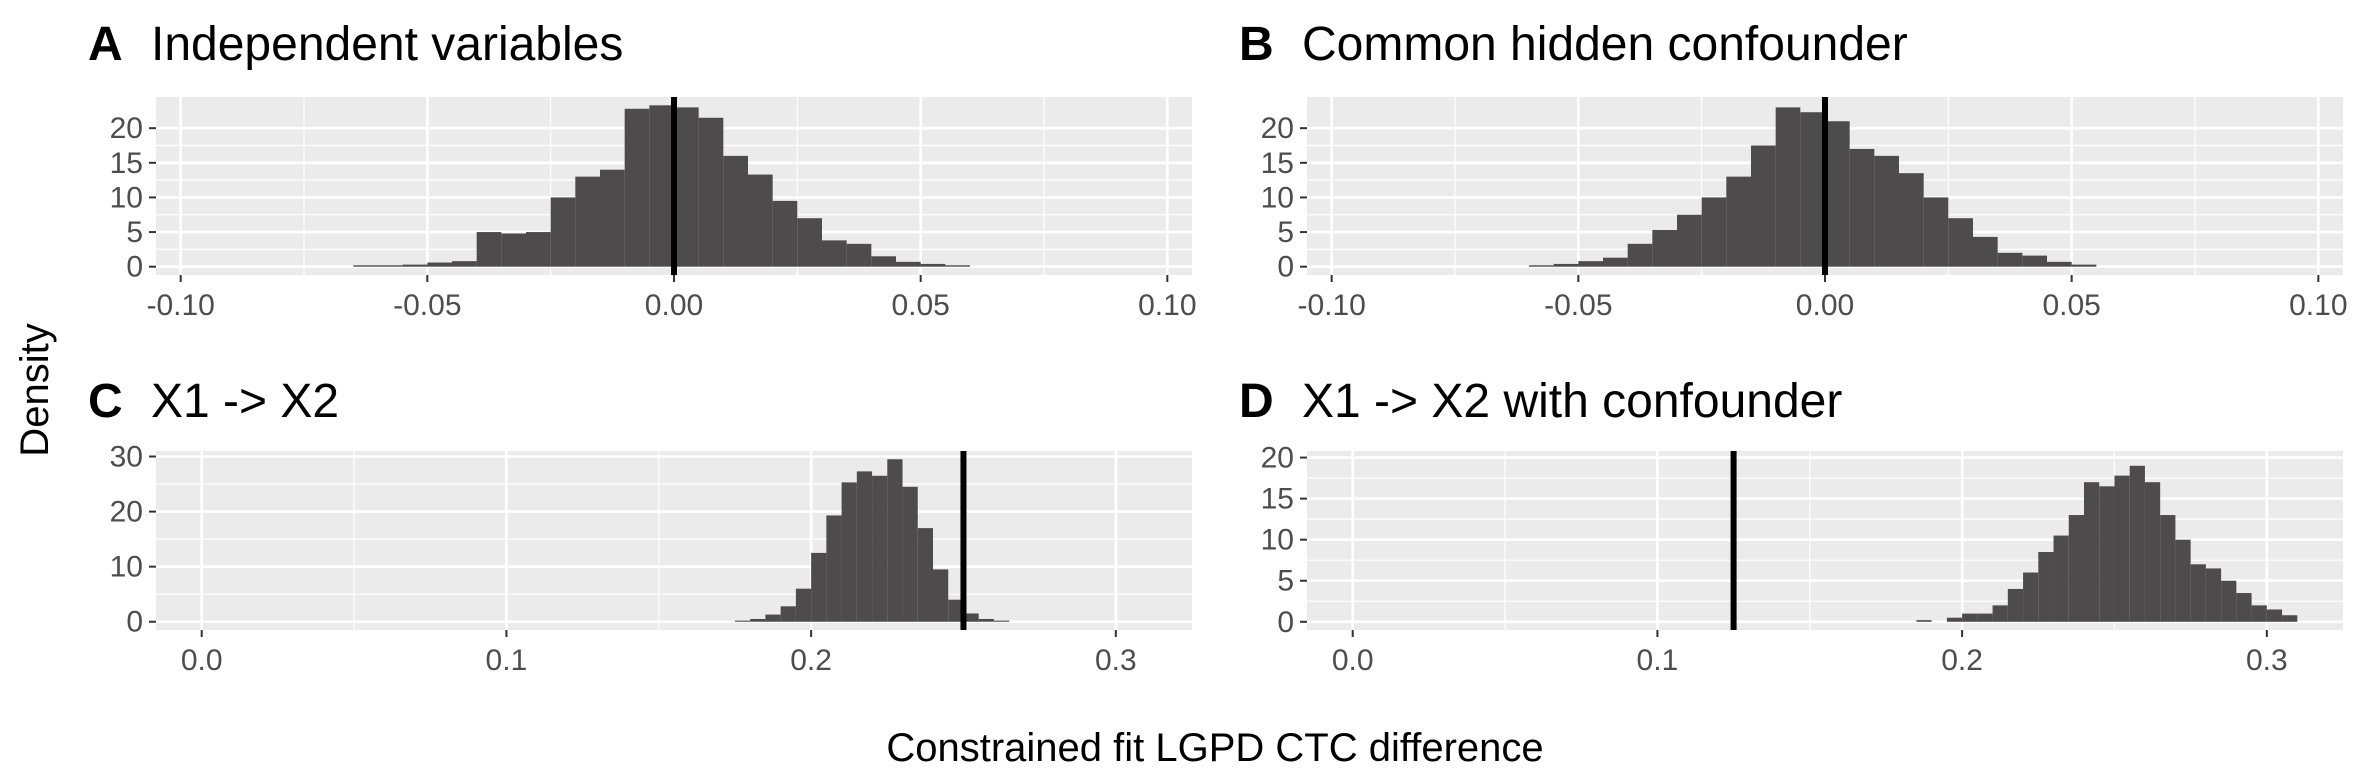 This screenshot has height=779, width=2362. I want to click on panel-letter: D, so click(1256, 401).